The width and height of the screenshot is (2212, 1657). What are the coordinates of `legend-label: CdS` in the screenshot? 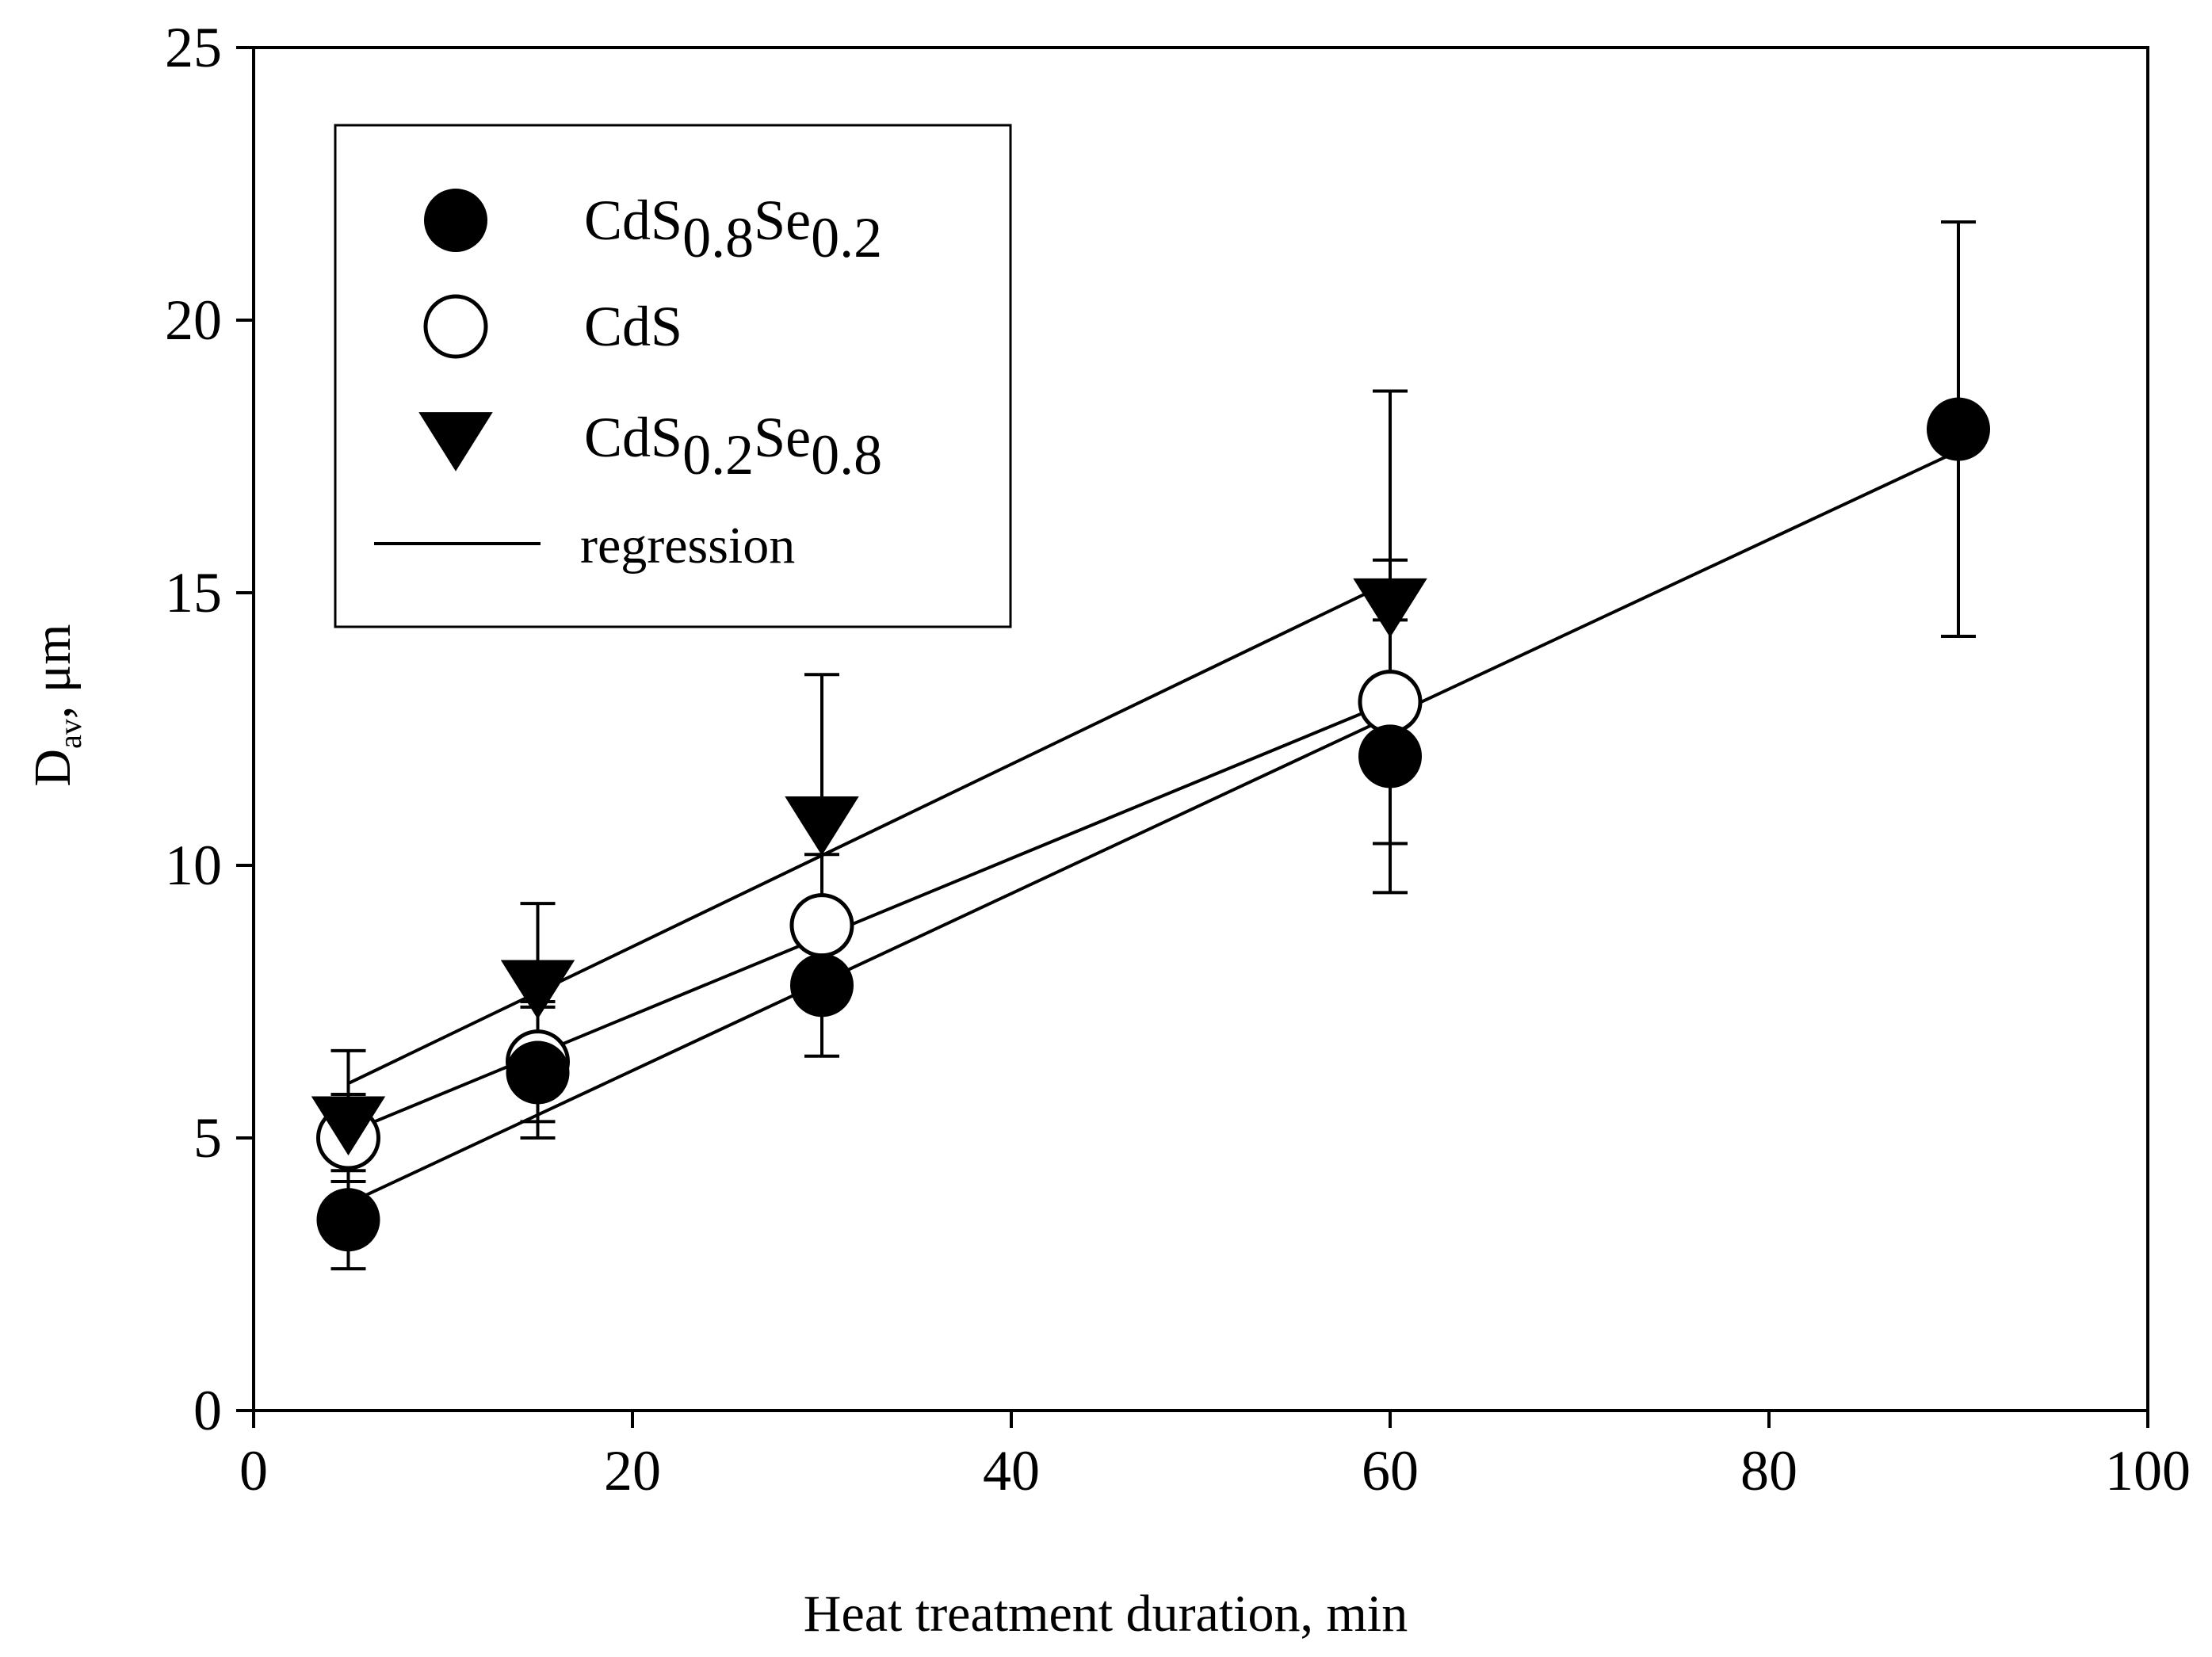 It's located at (633, 326).